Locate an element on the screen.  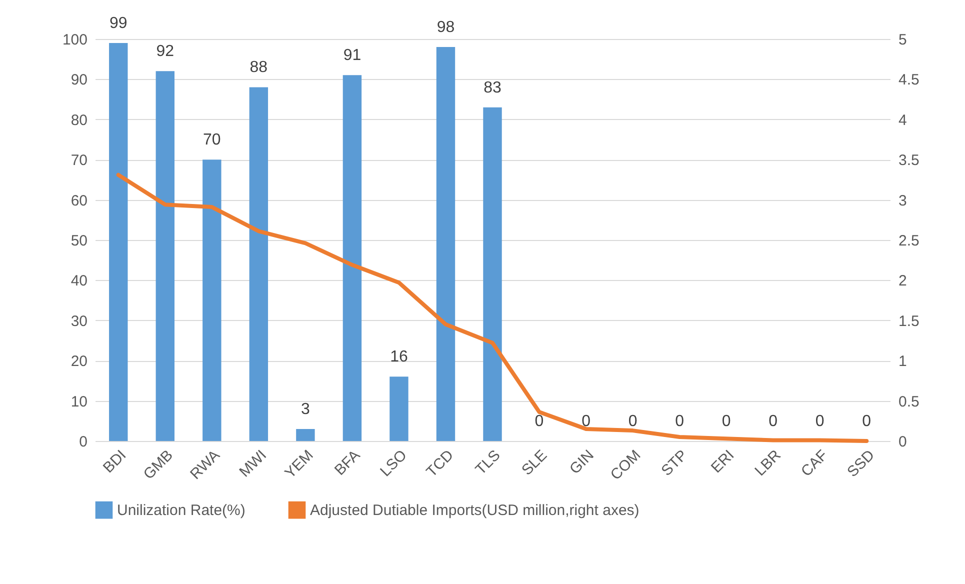
y2-tick-label: 2.5 is located at coordinates (909, 241).